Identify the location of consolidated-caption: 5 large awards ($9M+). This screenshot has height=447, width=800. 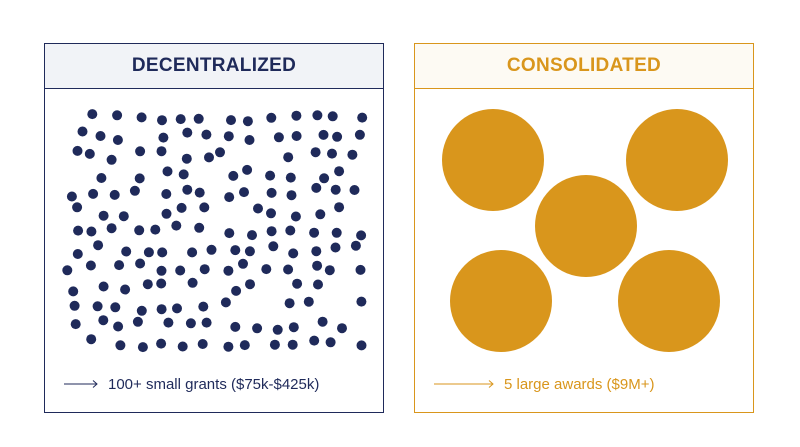
(579, 384).